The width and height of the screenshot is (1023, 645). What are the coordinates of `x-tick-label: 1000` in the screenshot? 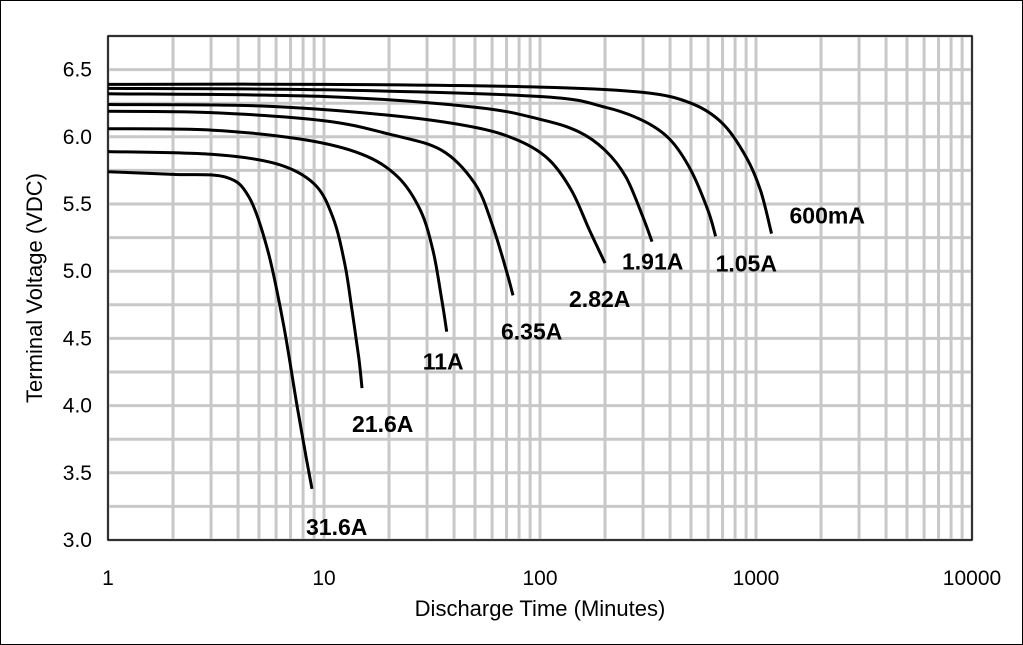 It's located at (756, 578).